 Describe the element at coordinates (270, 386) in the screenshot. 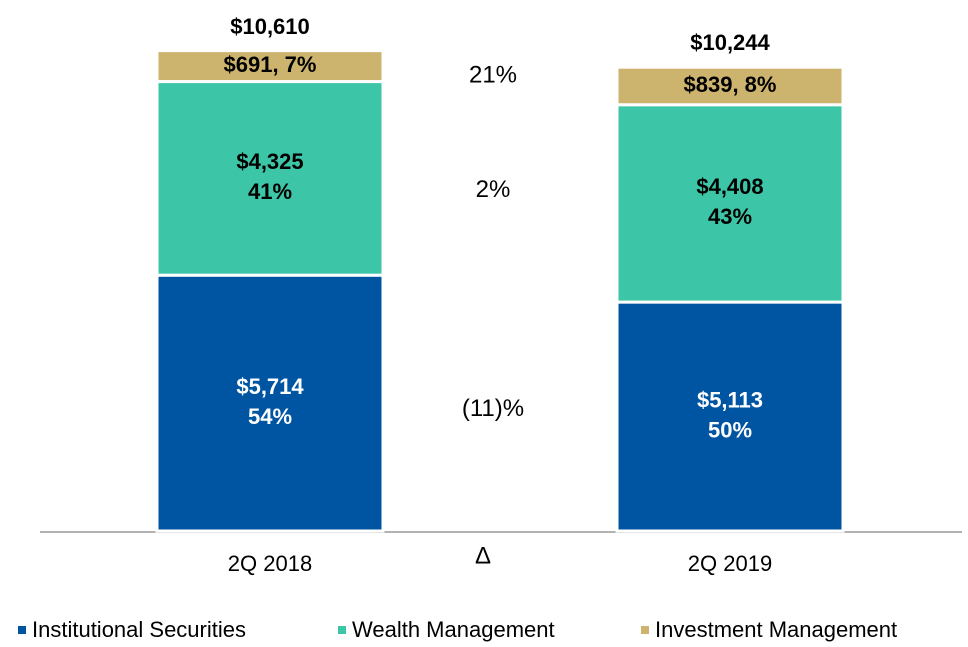

I see `value-label: $5,714` at that location.